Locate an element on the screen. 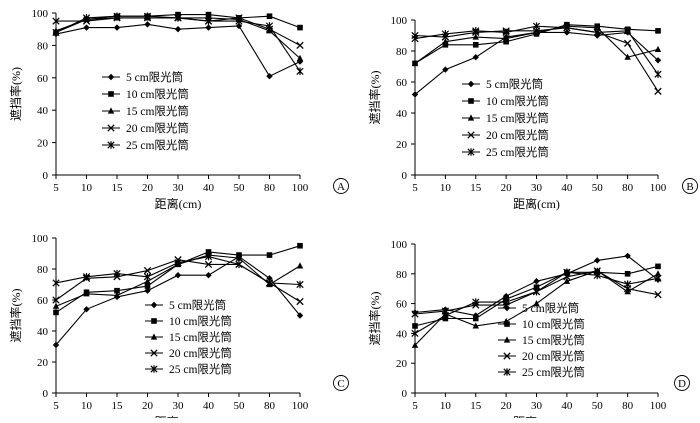  panel-label: B is located at coordinates (689, 187).